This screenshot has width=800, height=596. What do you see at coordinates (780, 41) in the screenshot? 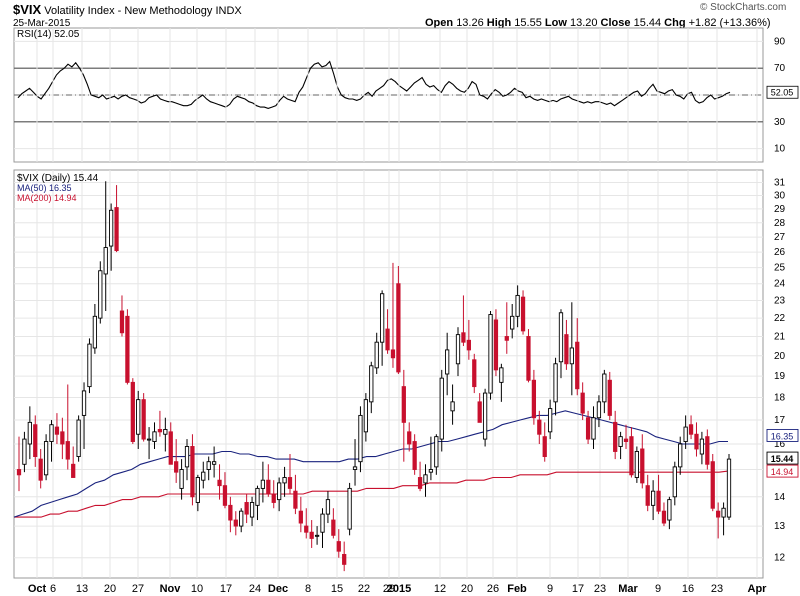
I see `rsi-tick-label: 90` at bounding box center [780, 41].